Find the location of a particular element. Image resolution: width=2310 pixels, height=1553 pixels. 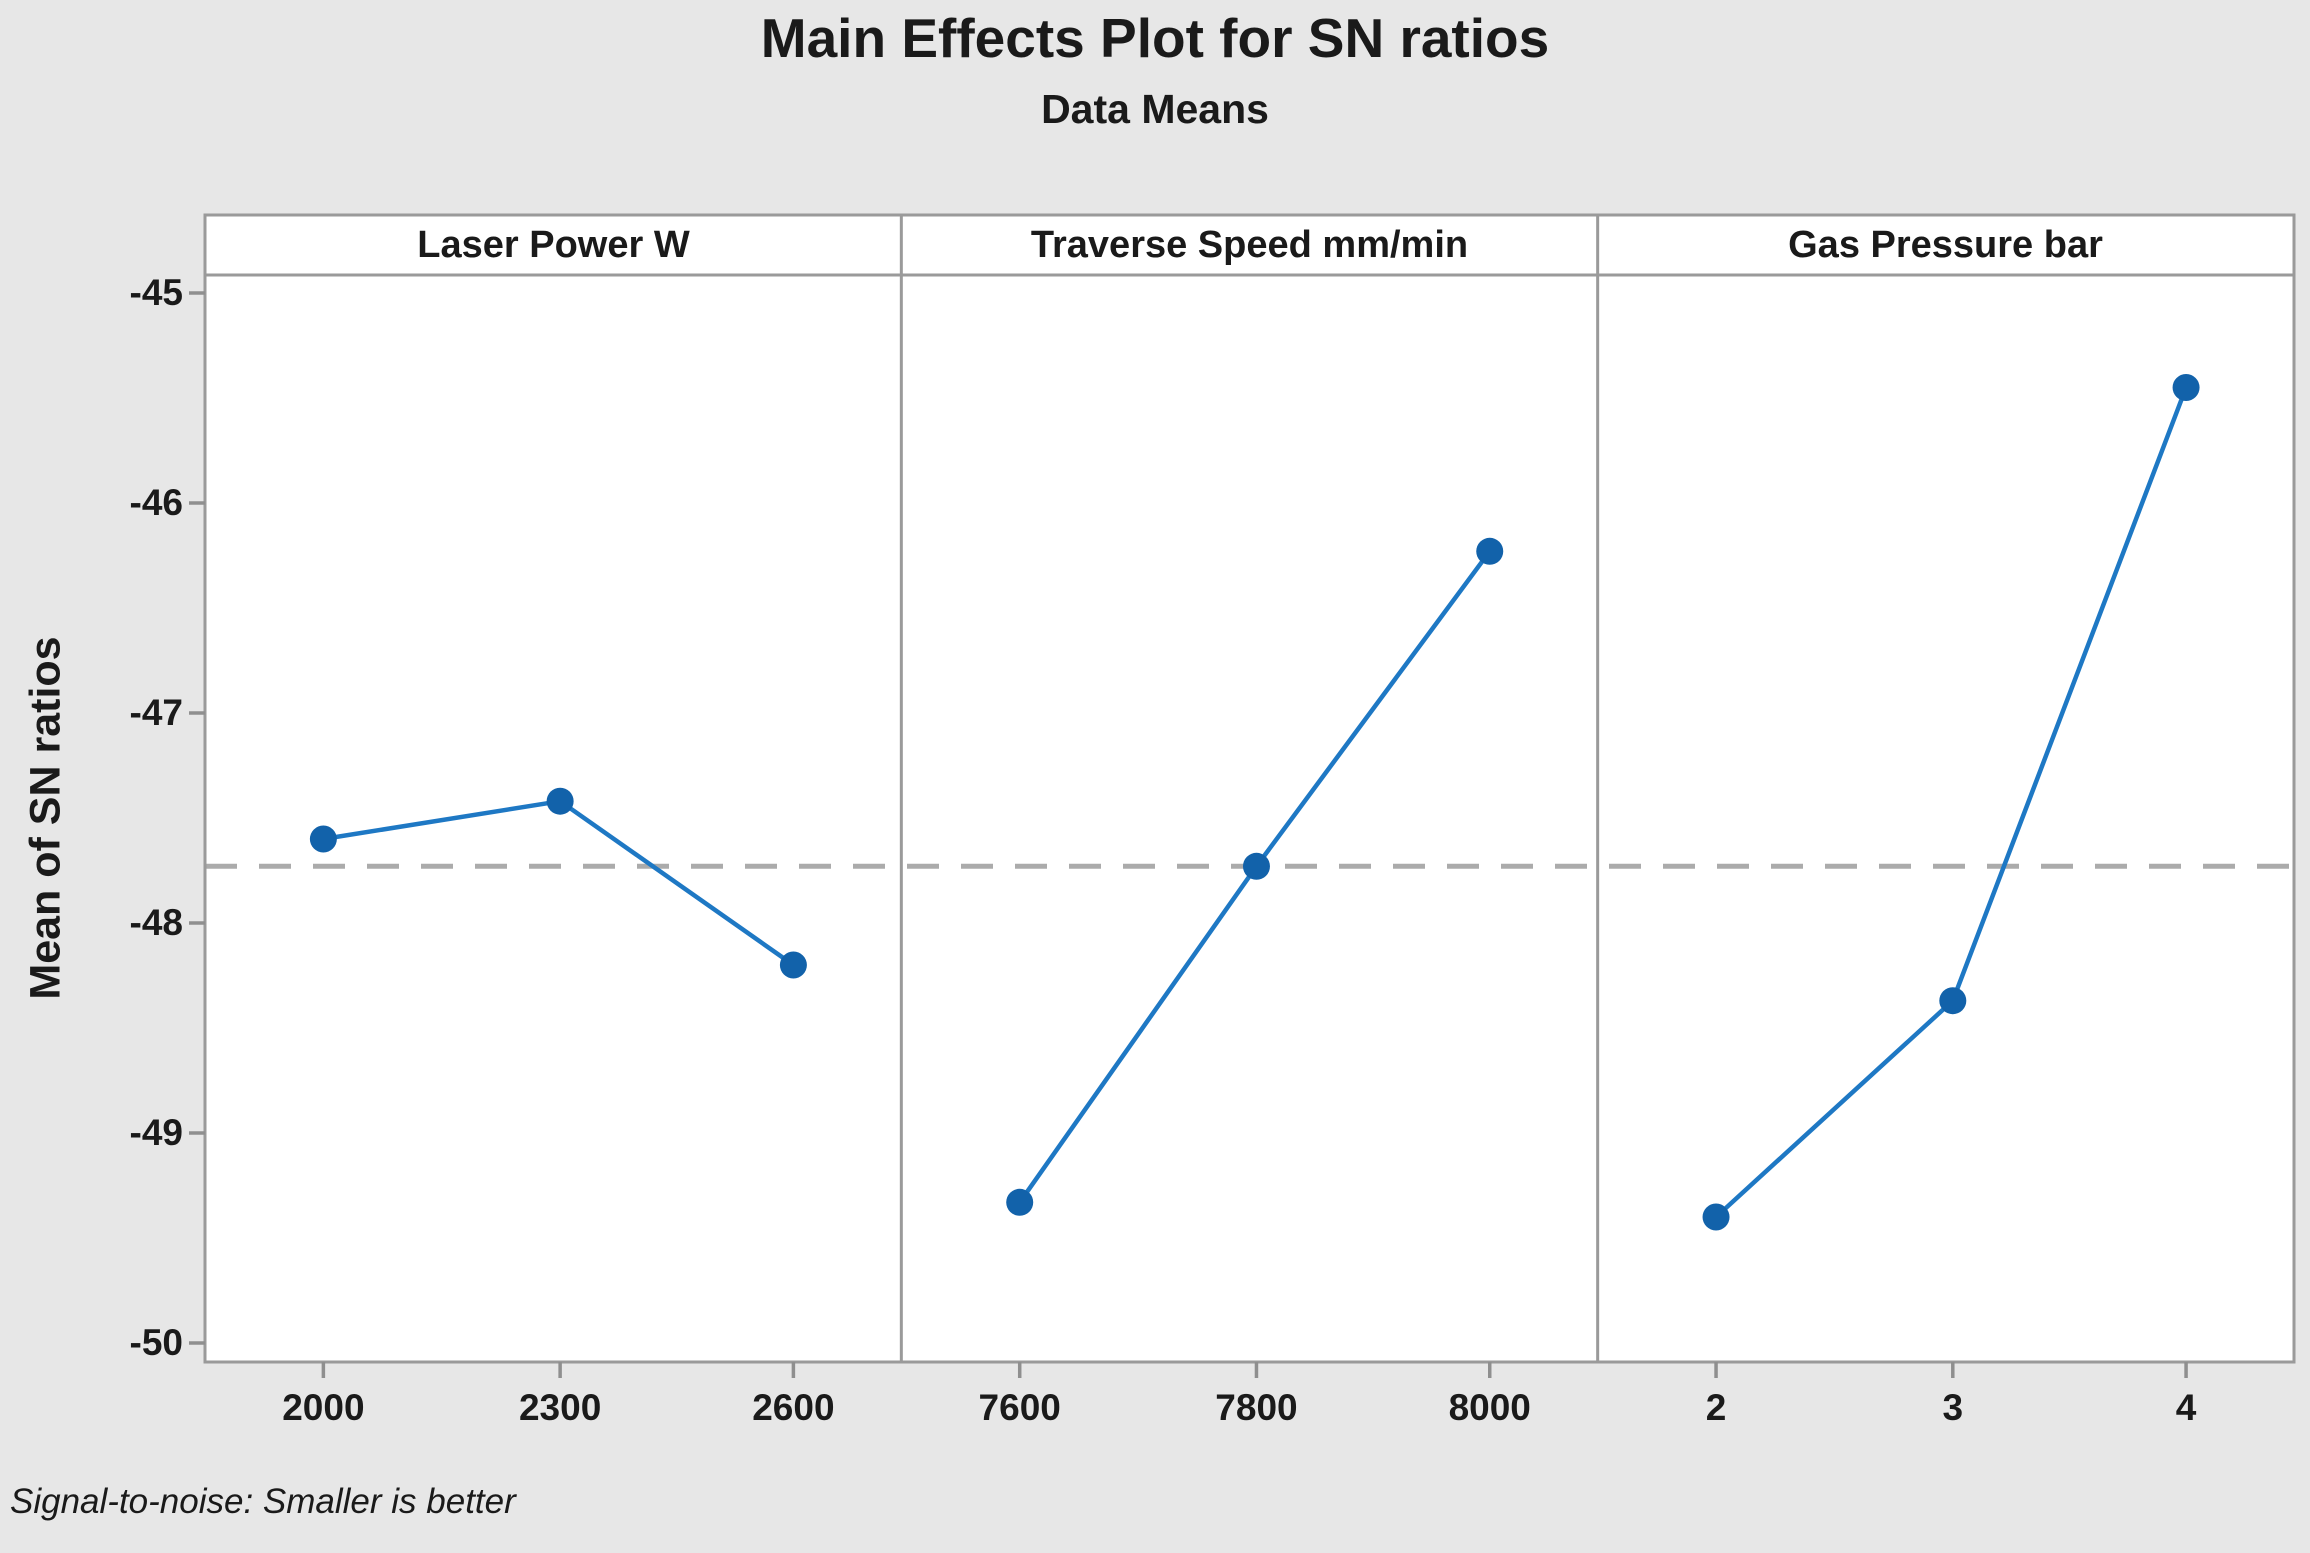

x-tick-label: 7800 is located at coordinates (1256, 1407).